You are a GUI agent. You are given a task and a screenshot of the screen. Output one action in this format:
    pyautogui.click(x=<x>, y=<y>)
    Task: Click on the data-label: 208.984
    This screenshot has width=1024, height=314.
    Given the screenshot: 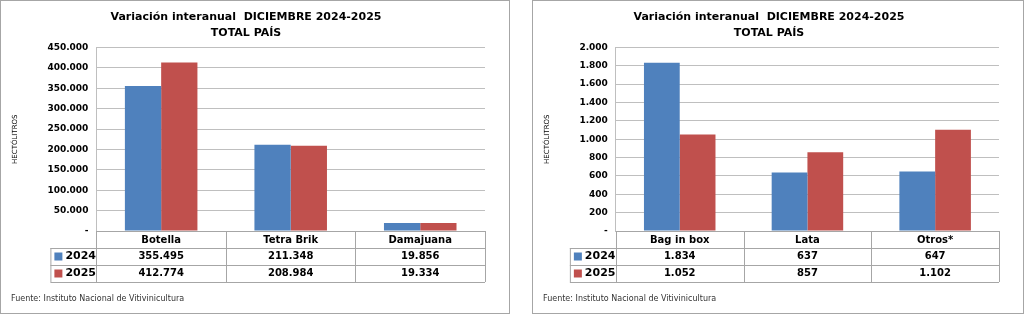 What is the action you would take?
    pyautogui.click(x=290, y=273)
    